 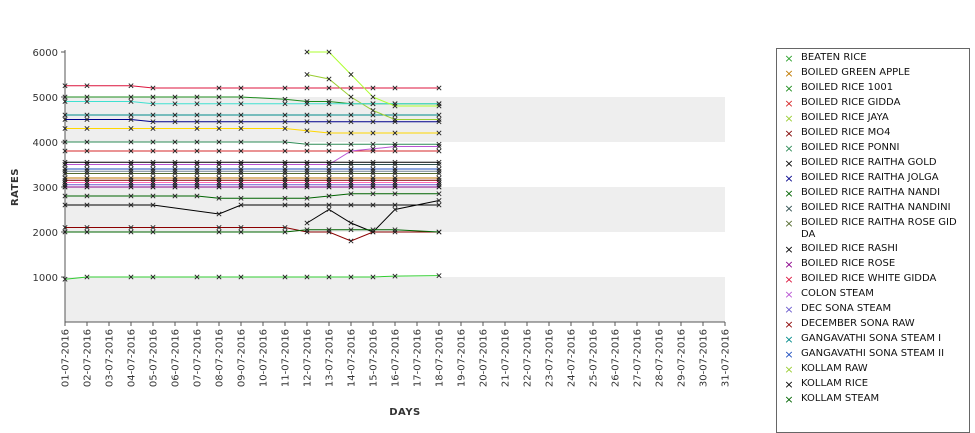 I want to click on x-tick-label: 25-07-2016, so click(x=594, y=358).